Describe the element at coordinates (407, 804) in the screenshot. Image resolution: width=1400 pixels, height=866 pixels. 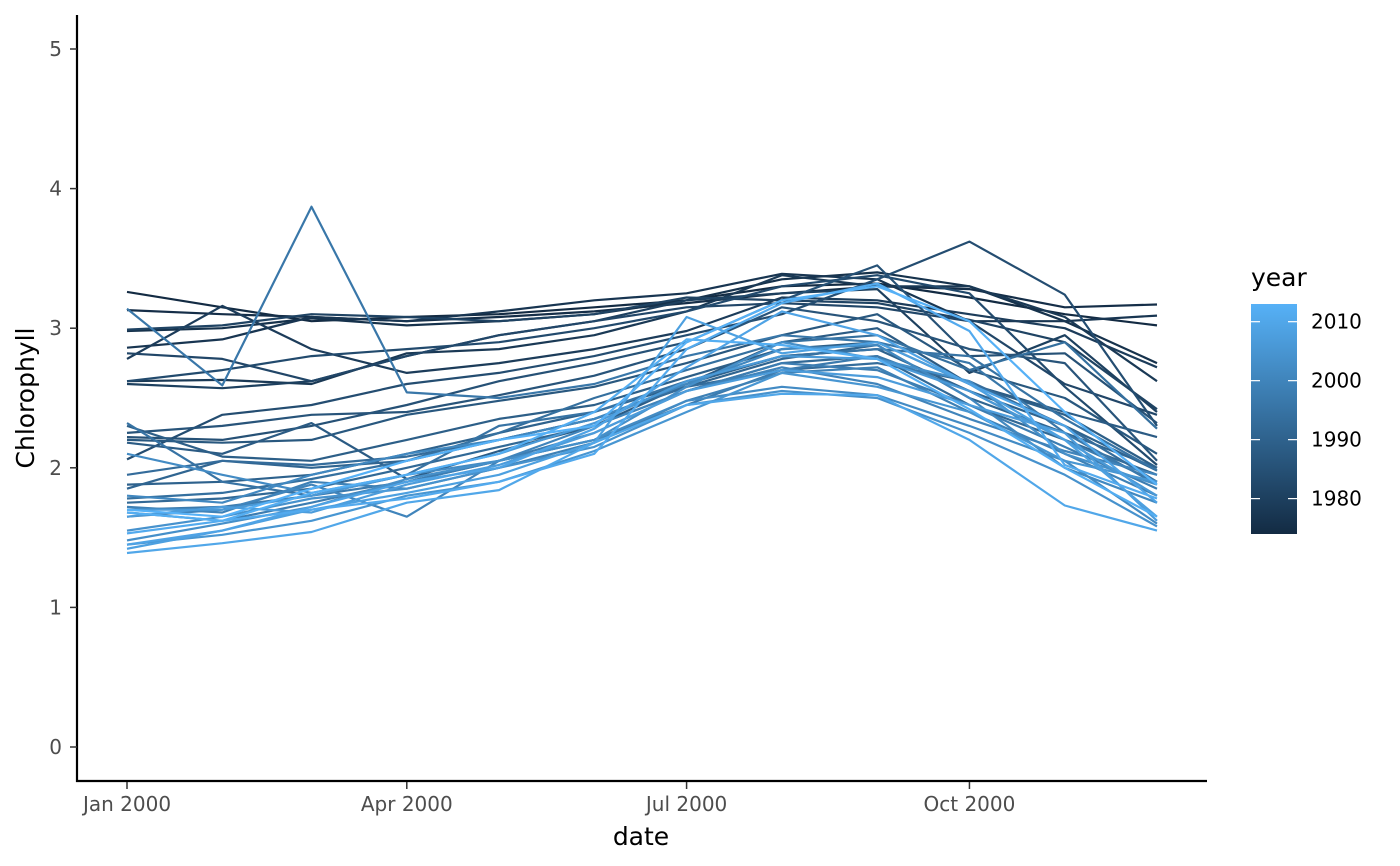
I see `x-tick-label: Apr 2000` at that location.